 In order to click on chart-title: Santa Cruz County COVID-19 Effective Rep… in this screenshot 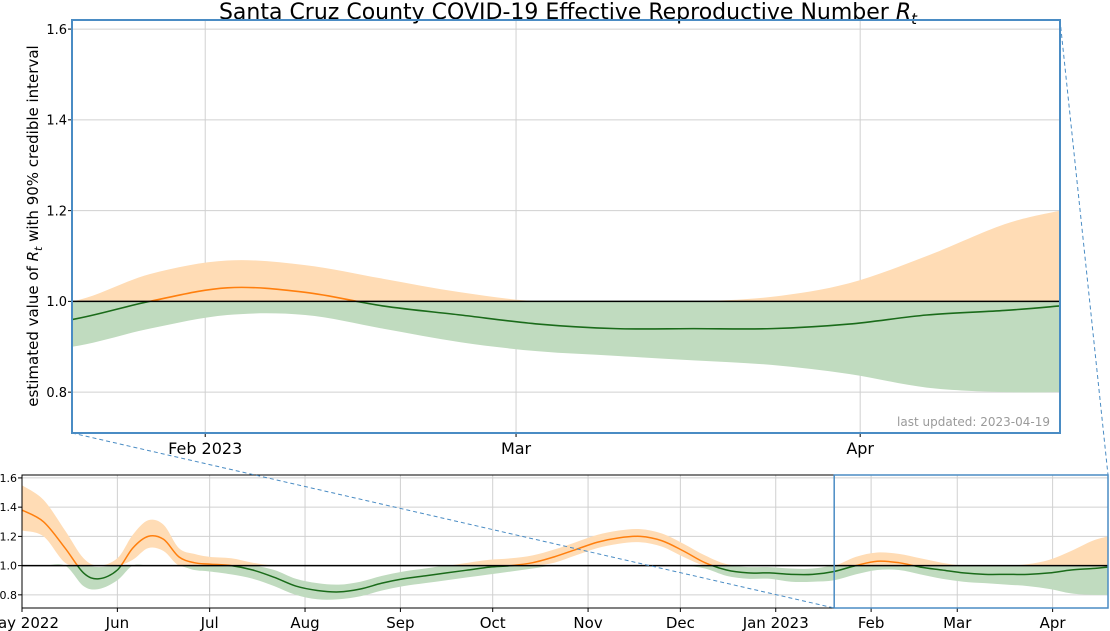, I will do `click(568, 14)`.